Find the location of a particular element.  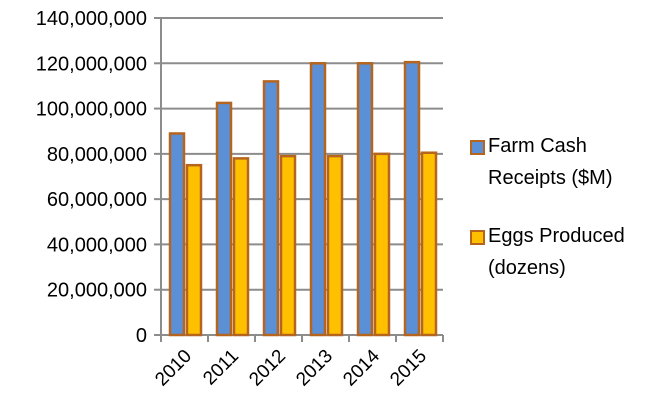

y-tick-label: 0 is located at coordinates (141, 336).